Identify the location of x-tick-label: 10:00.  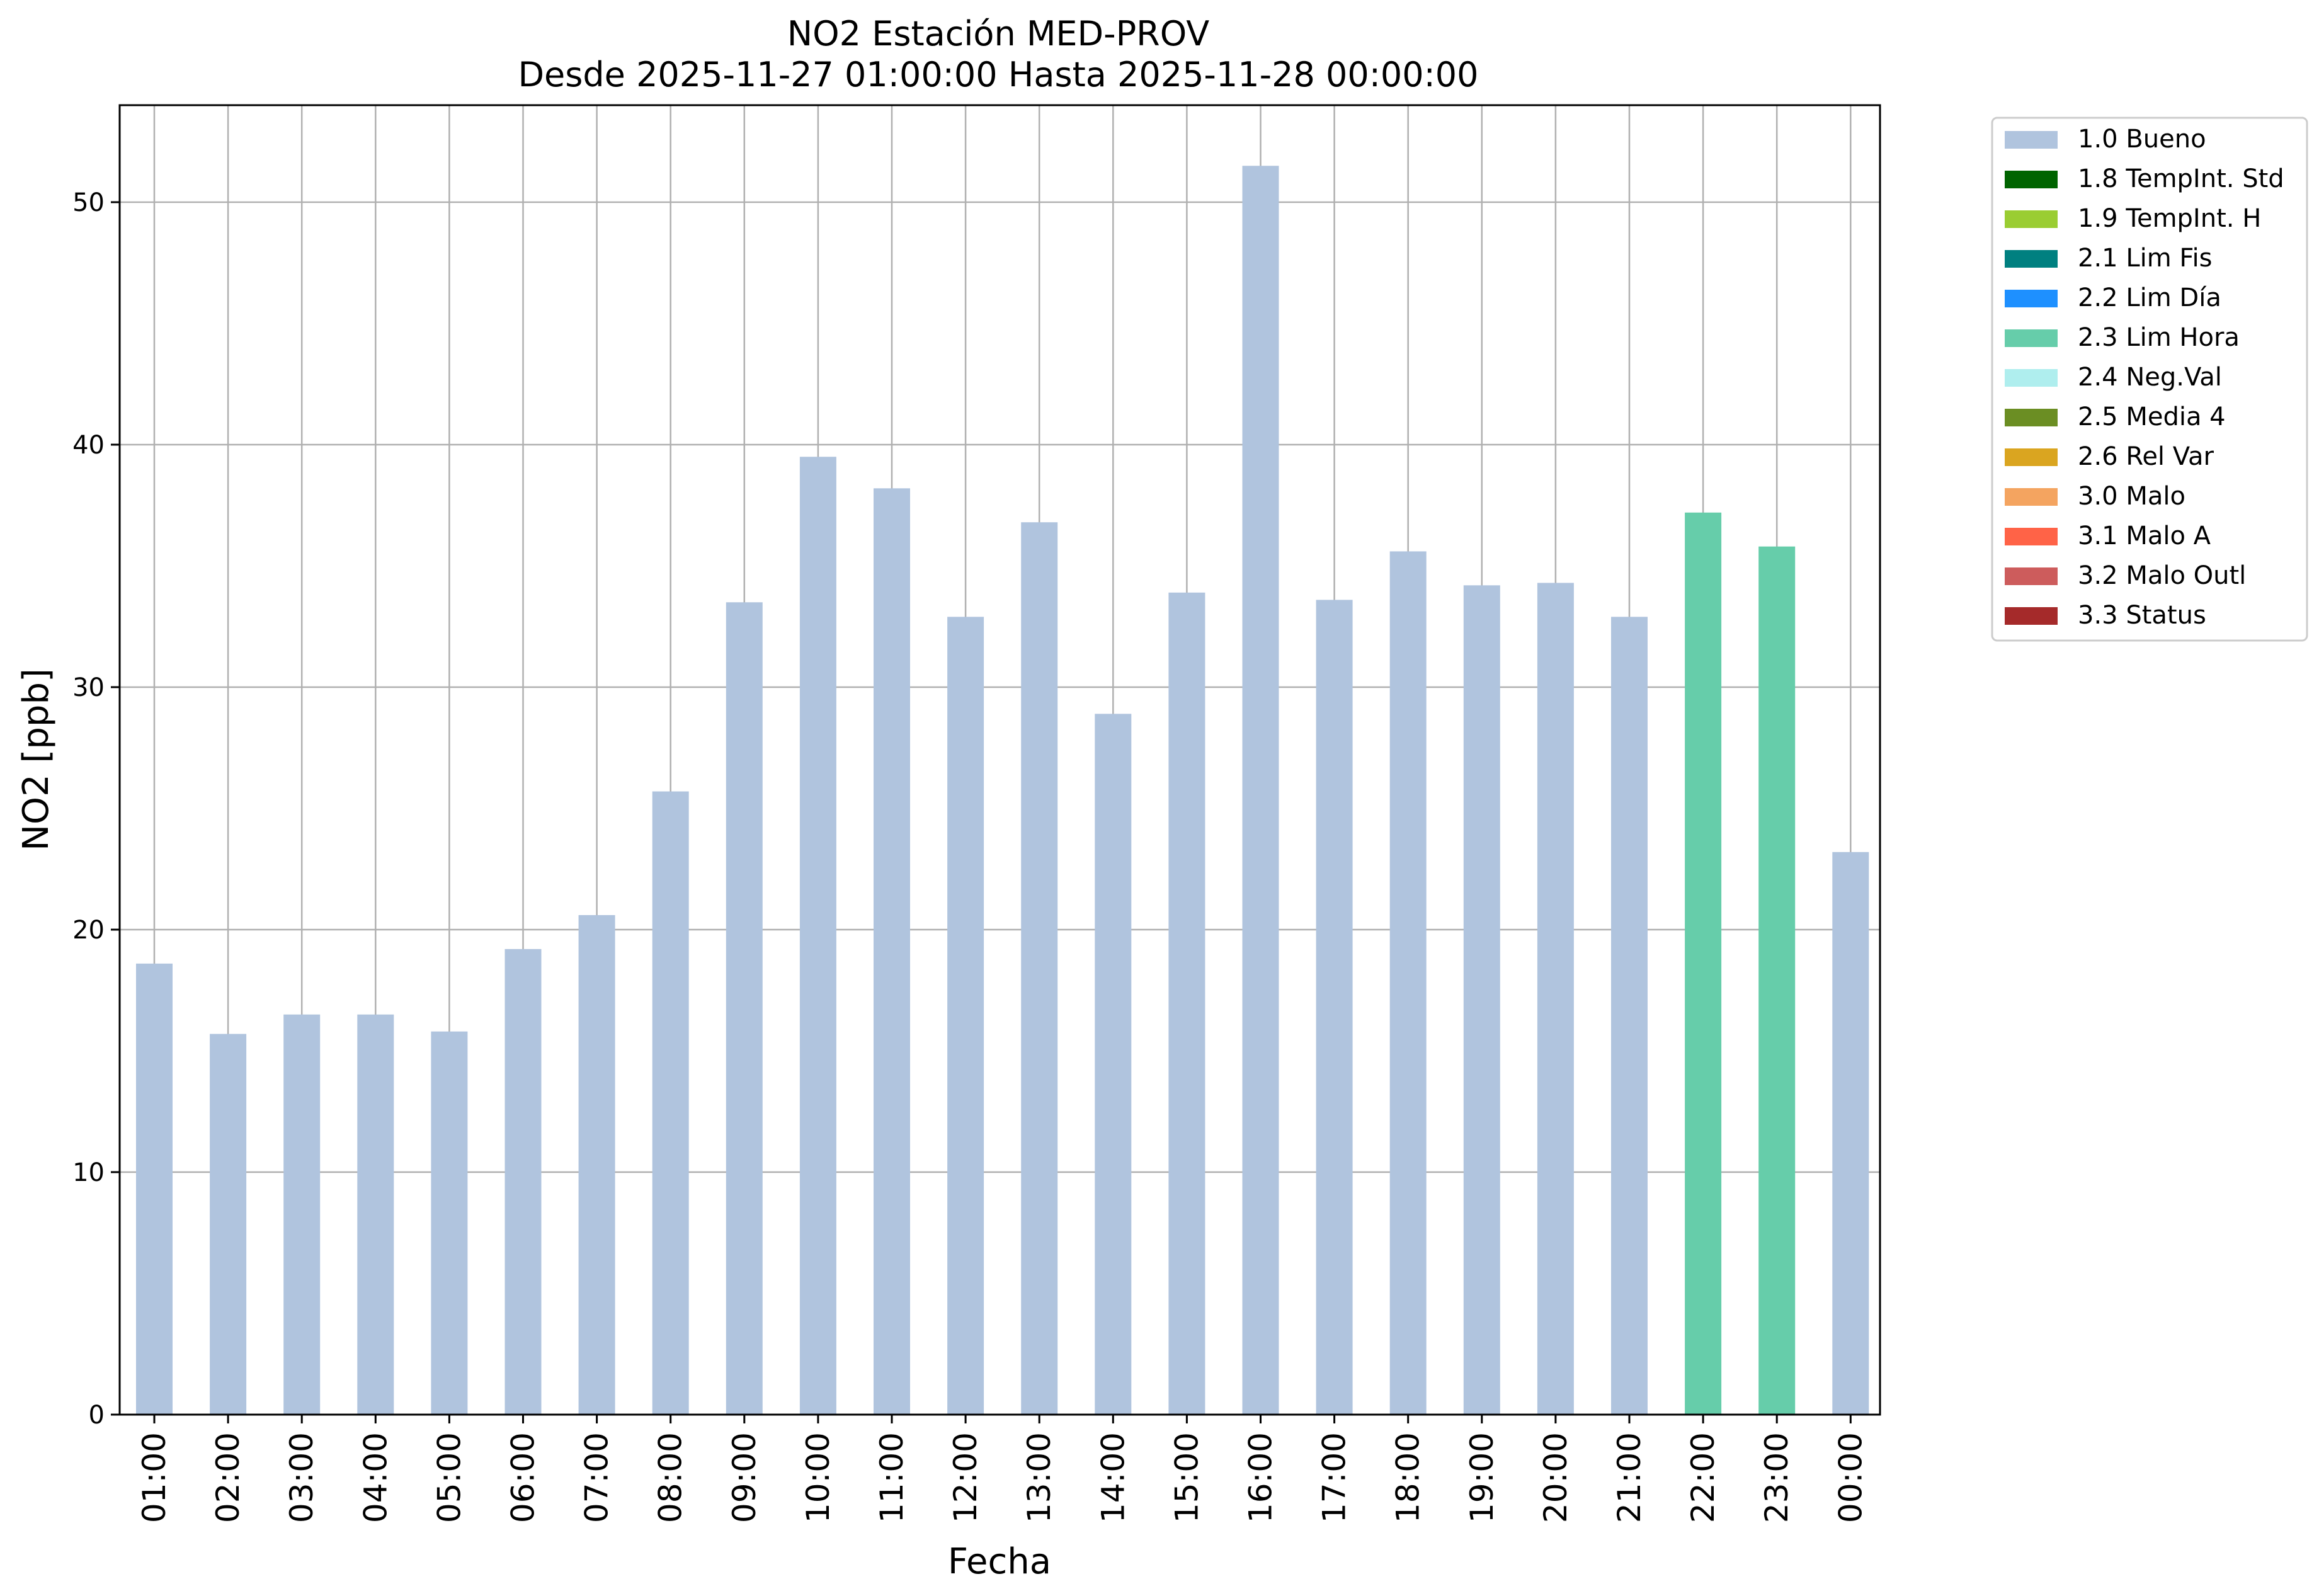
(818, 1477).